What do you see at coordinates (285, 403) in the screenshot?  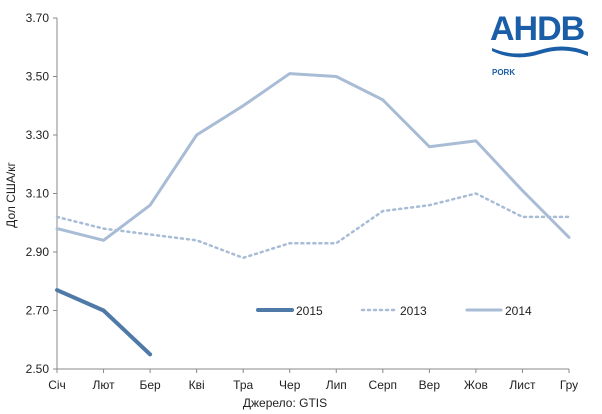 I see `x-axis-label: Джерело: GTIS` at bounding box center [285, 403].